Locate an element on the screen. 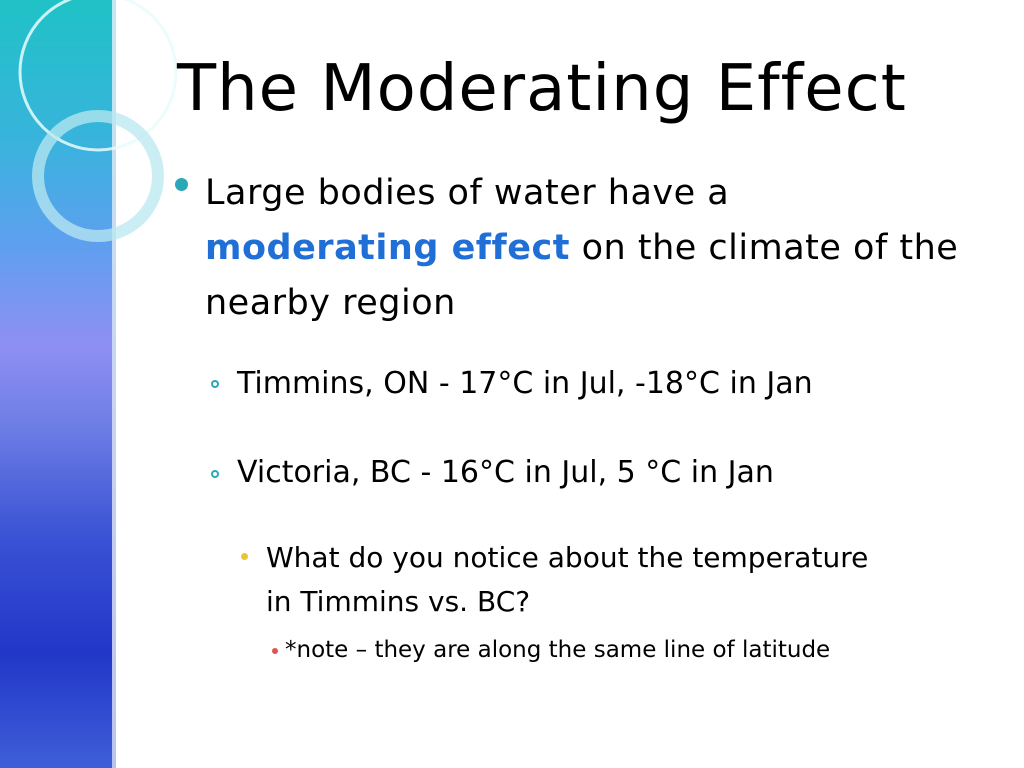 The image size is (1024, 768). slide-title: The Moderating Effect is located at coordinates (542, 89).